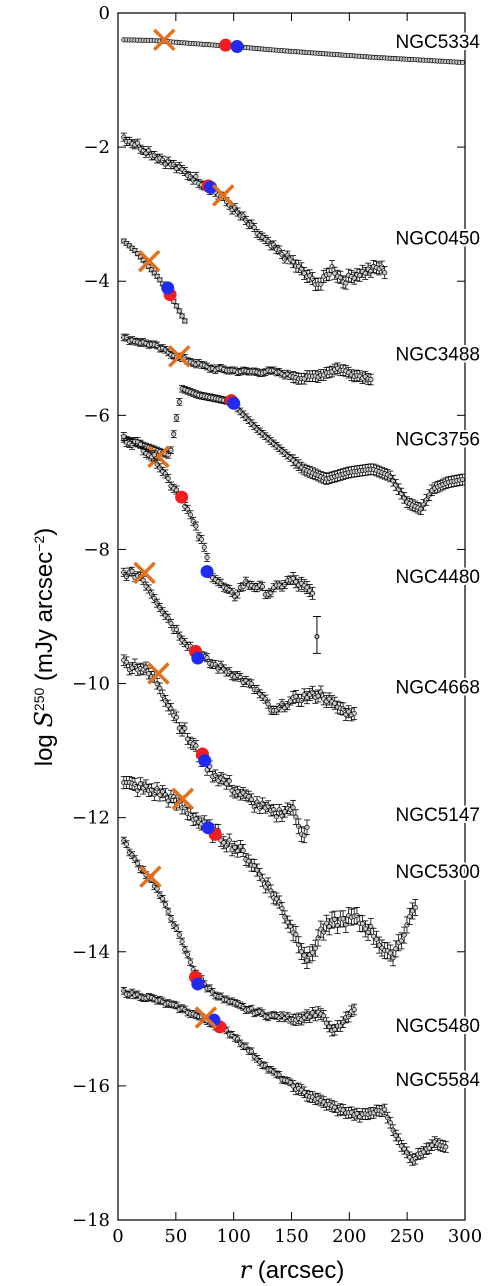 This screenshot has width=495, height=1286. Describe the element at coordinates (437, 577) in the screenshot. I see `galaxy-label: NGC4480` at that location.